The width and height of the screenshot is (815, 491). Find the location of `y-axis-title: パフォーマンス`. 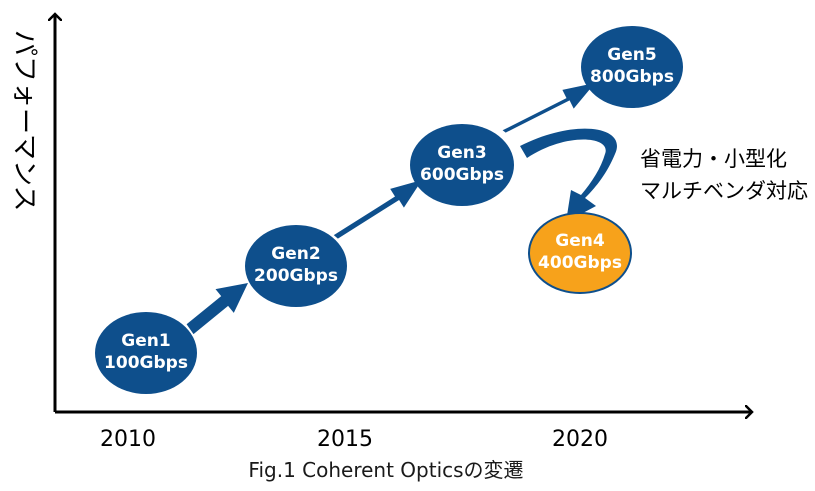

y-axis-title: パフォーマンス is located at coordinates (24, 120).